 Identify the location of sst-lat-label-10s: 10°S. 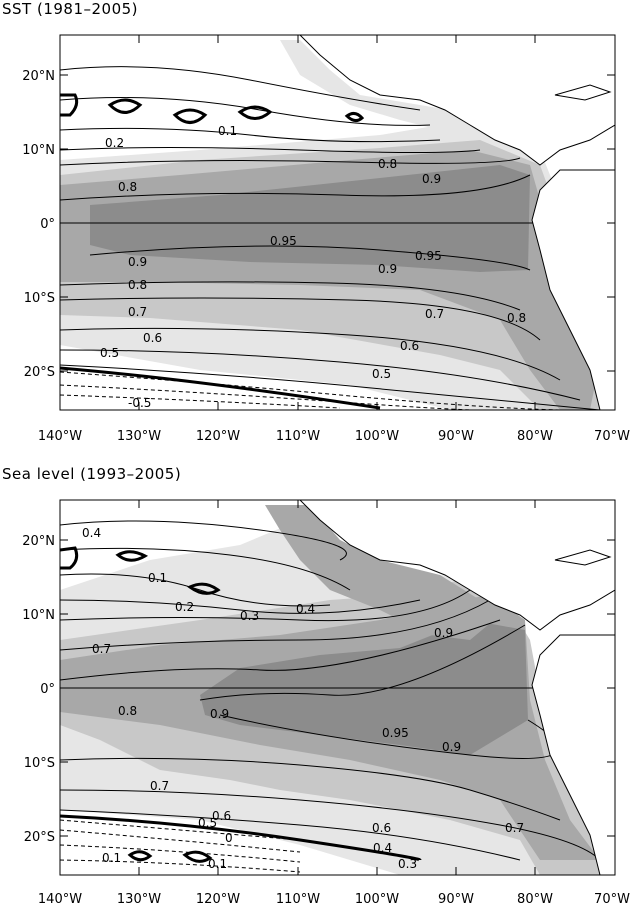
(39, 298).